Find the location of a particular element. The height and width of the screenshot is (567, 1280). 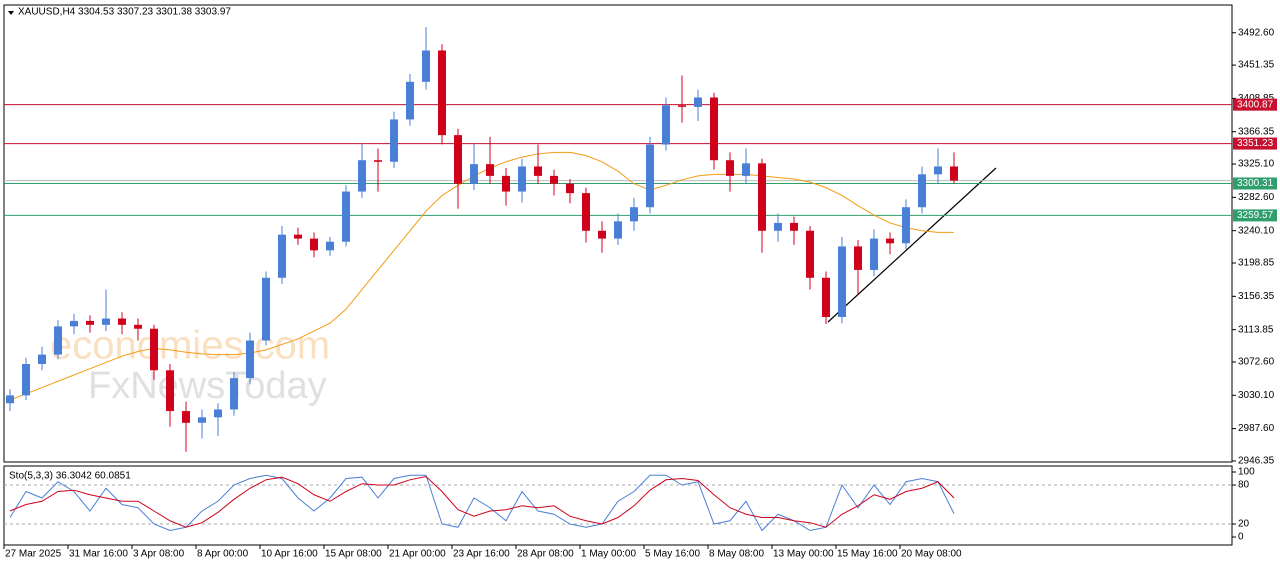

level-label: 3300.31 is located at coordinates (1255, 183).